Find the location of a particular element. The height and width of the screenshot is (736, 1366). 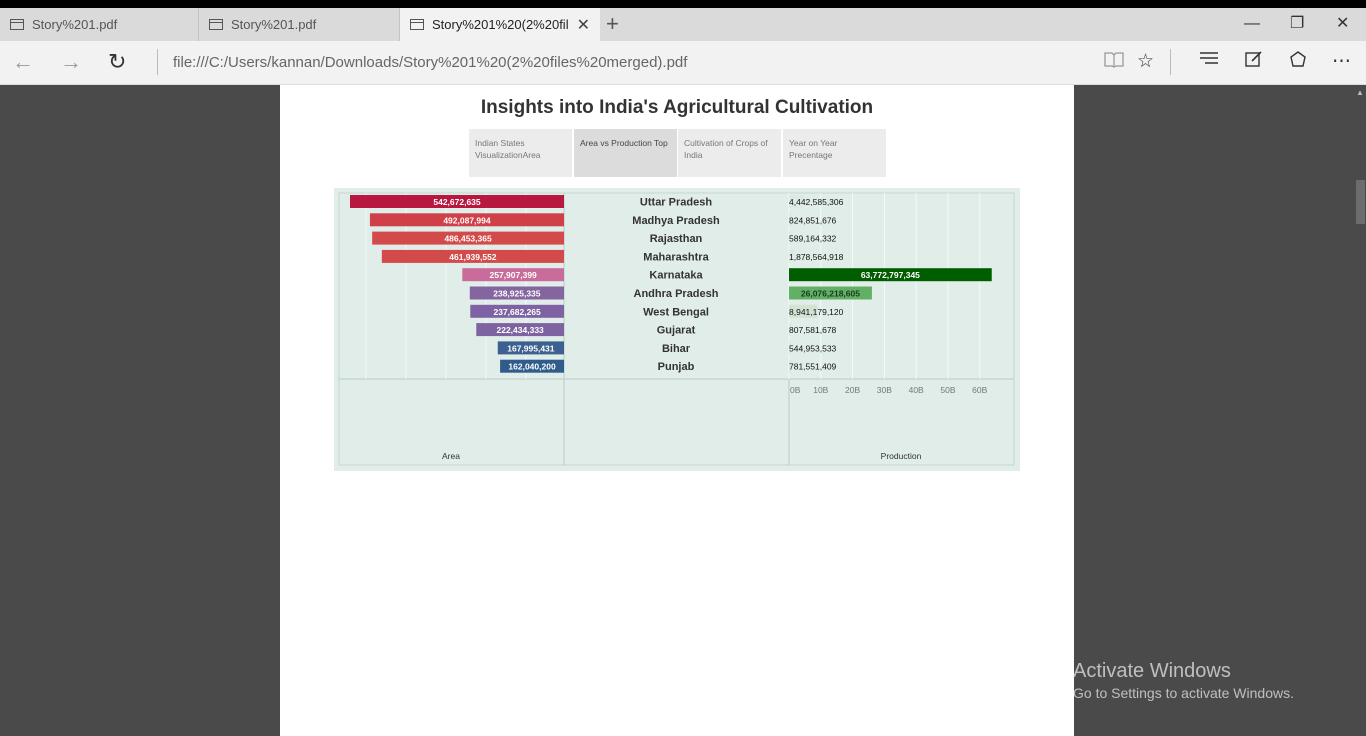

state-label: Gujarat is located at coordinates (676, 331).